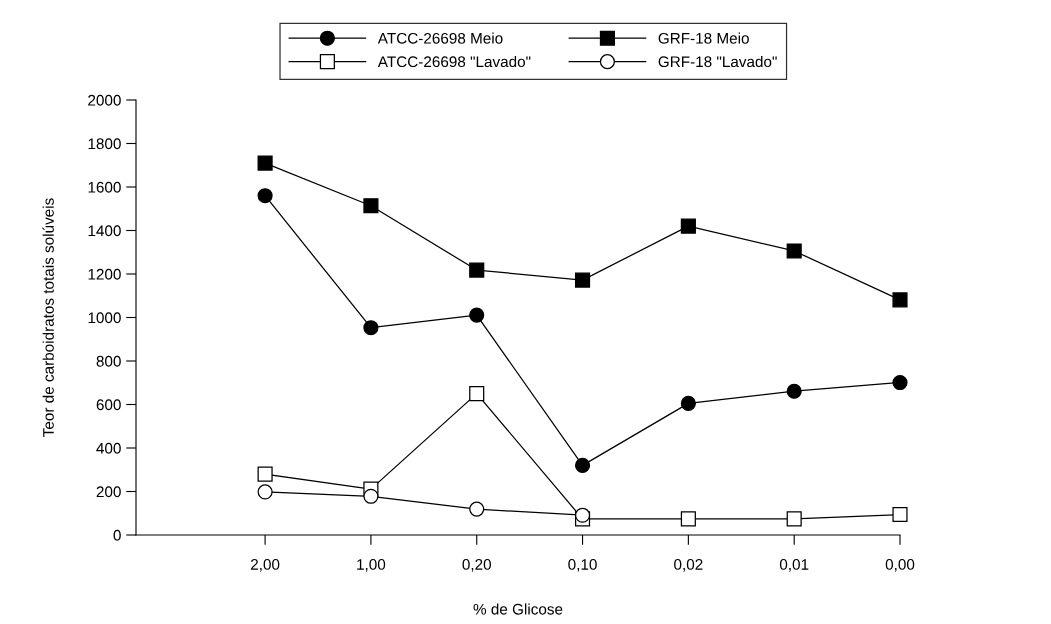 The image size is (1051, 624). I want to click on y-tick-label: 200, so click(108, 492).